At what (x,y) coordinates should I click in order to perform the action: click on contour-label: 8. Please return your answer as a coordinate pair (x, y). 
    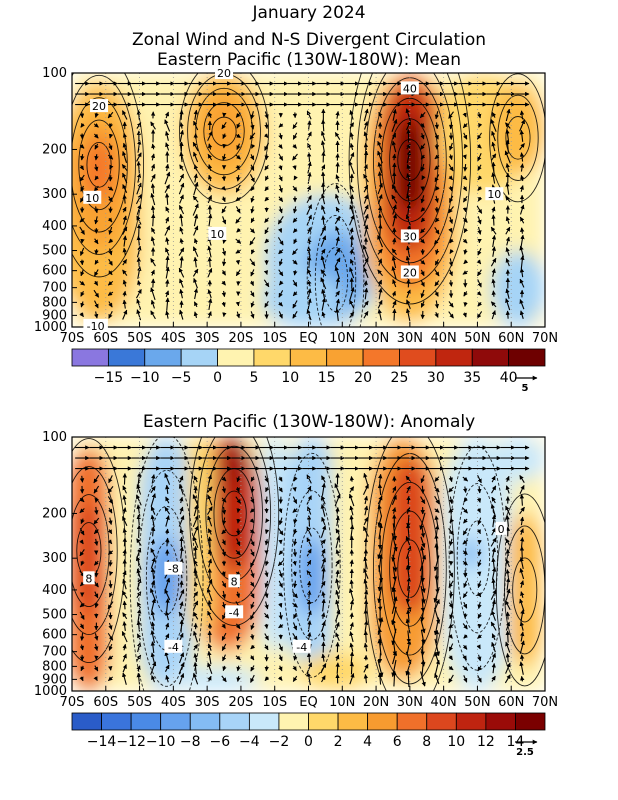
    Looking at the image, I should click on (89, 578).